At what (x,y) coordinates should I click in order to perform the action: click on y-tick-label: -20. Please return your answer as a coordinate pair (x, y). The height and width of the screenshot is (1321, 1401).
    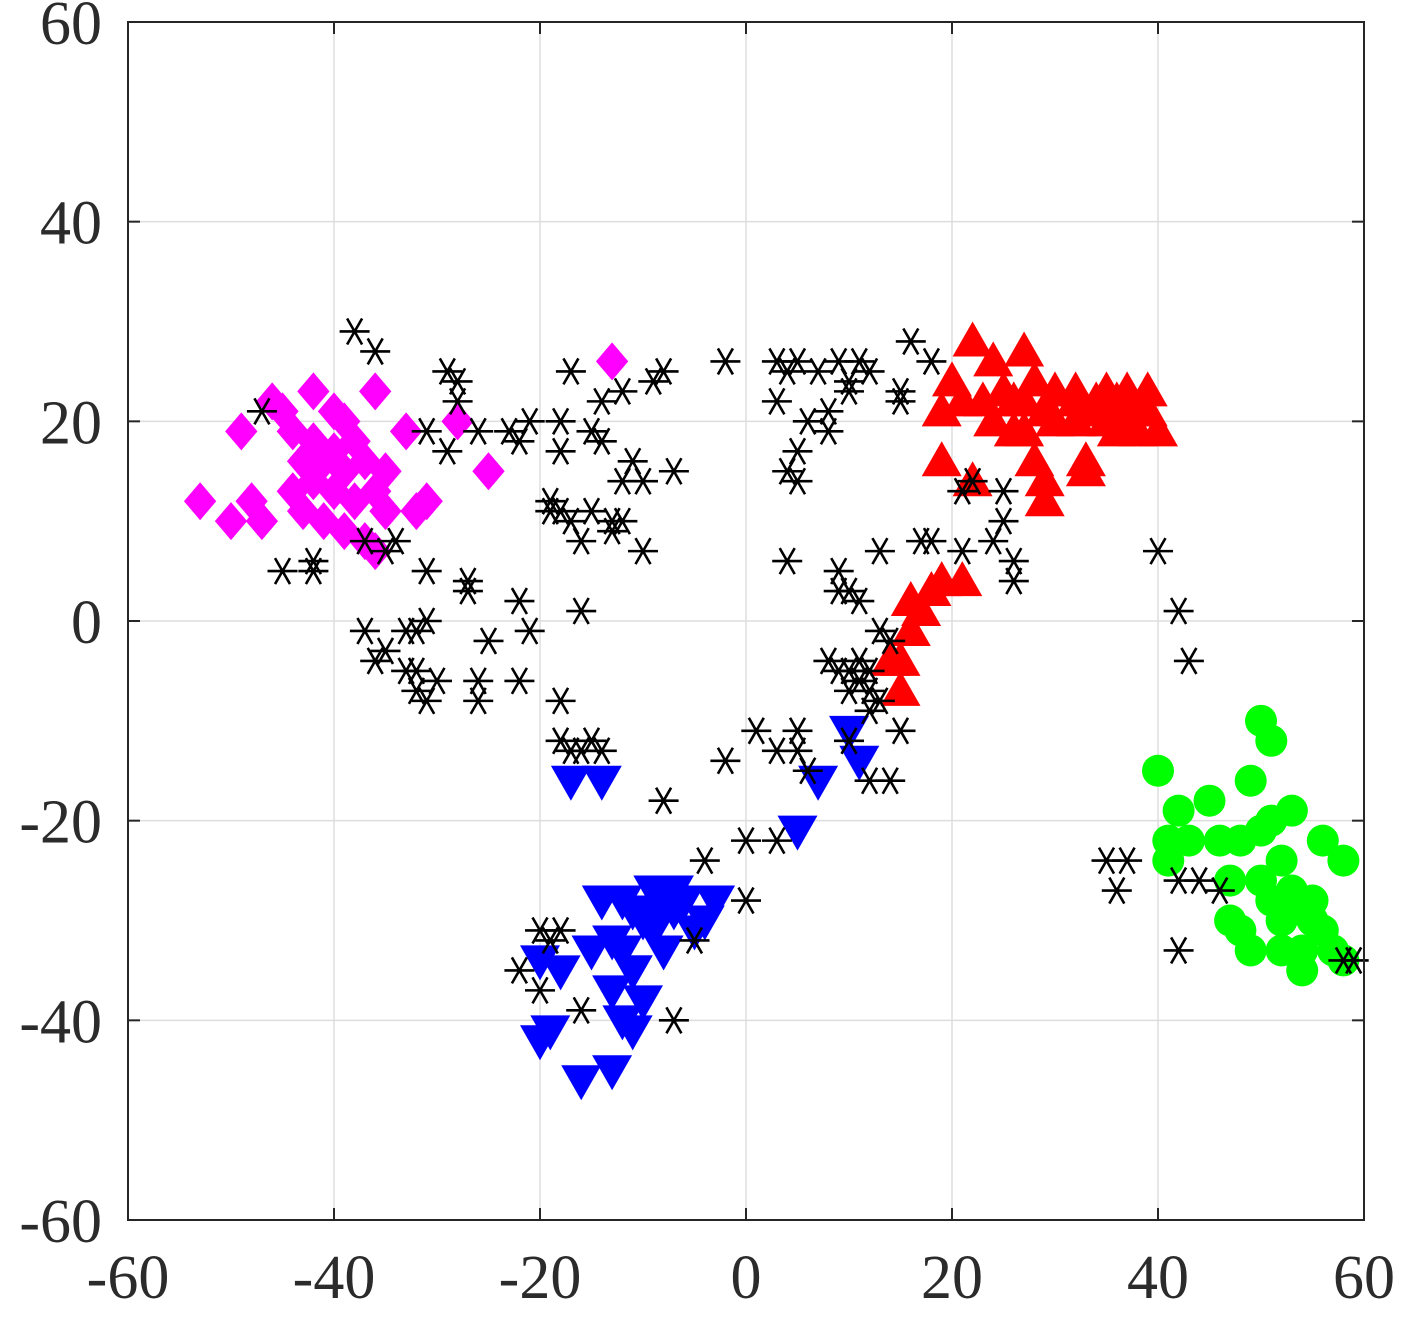
    Looking at the image, I should click on (60, 823).